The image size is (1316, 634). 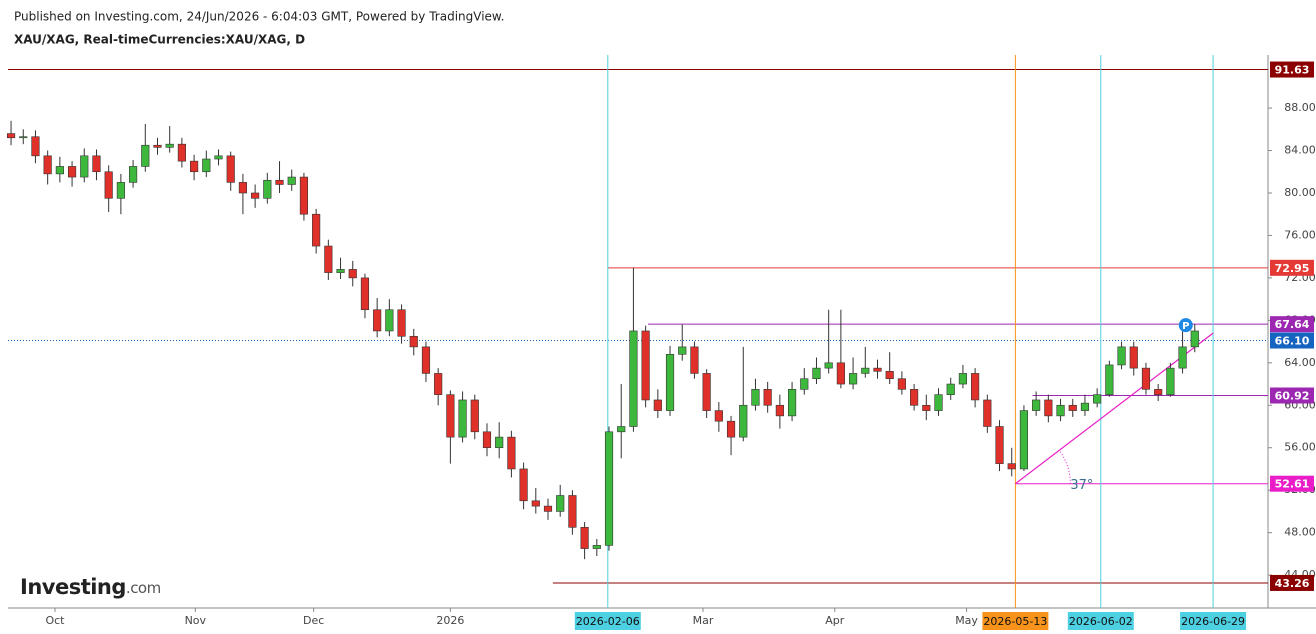 What do you see at coordinates (159, 40) in the screenshot?
I see `symbol-title: XAU/XAG, Real-timeCurrencies:XAU/XAG, D` at bounding box center [159, 40].